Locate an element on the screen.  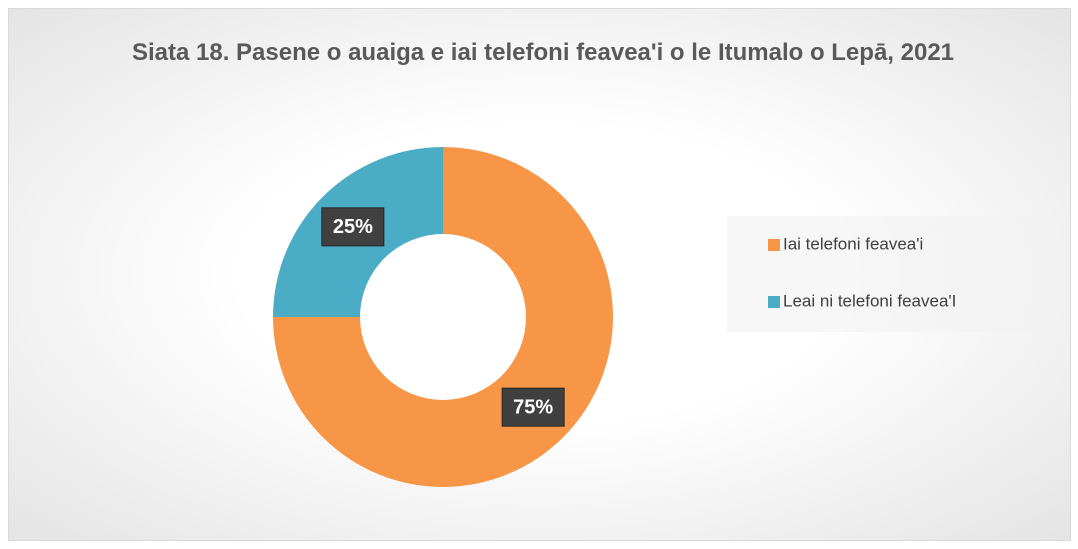
value-label: 25% is located at coordinates (353, 227).